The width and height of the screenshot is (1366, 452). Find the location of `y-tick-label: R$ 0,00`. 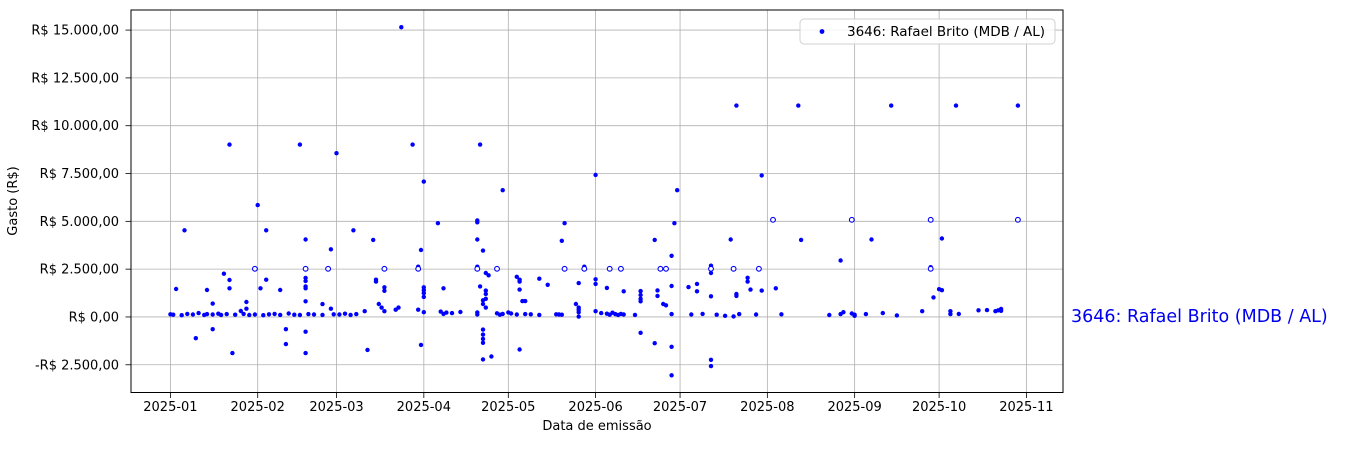

y-tick-label: R$ 0,00 is located at coordinates (94, 317).